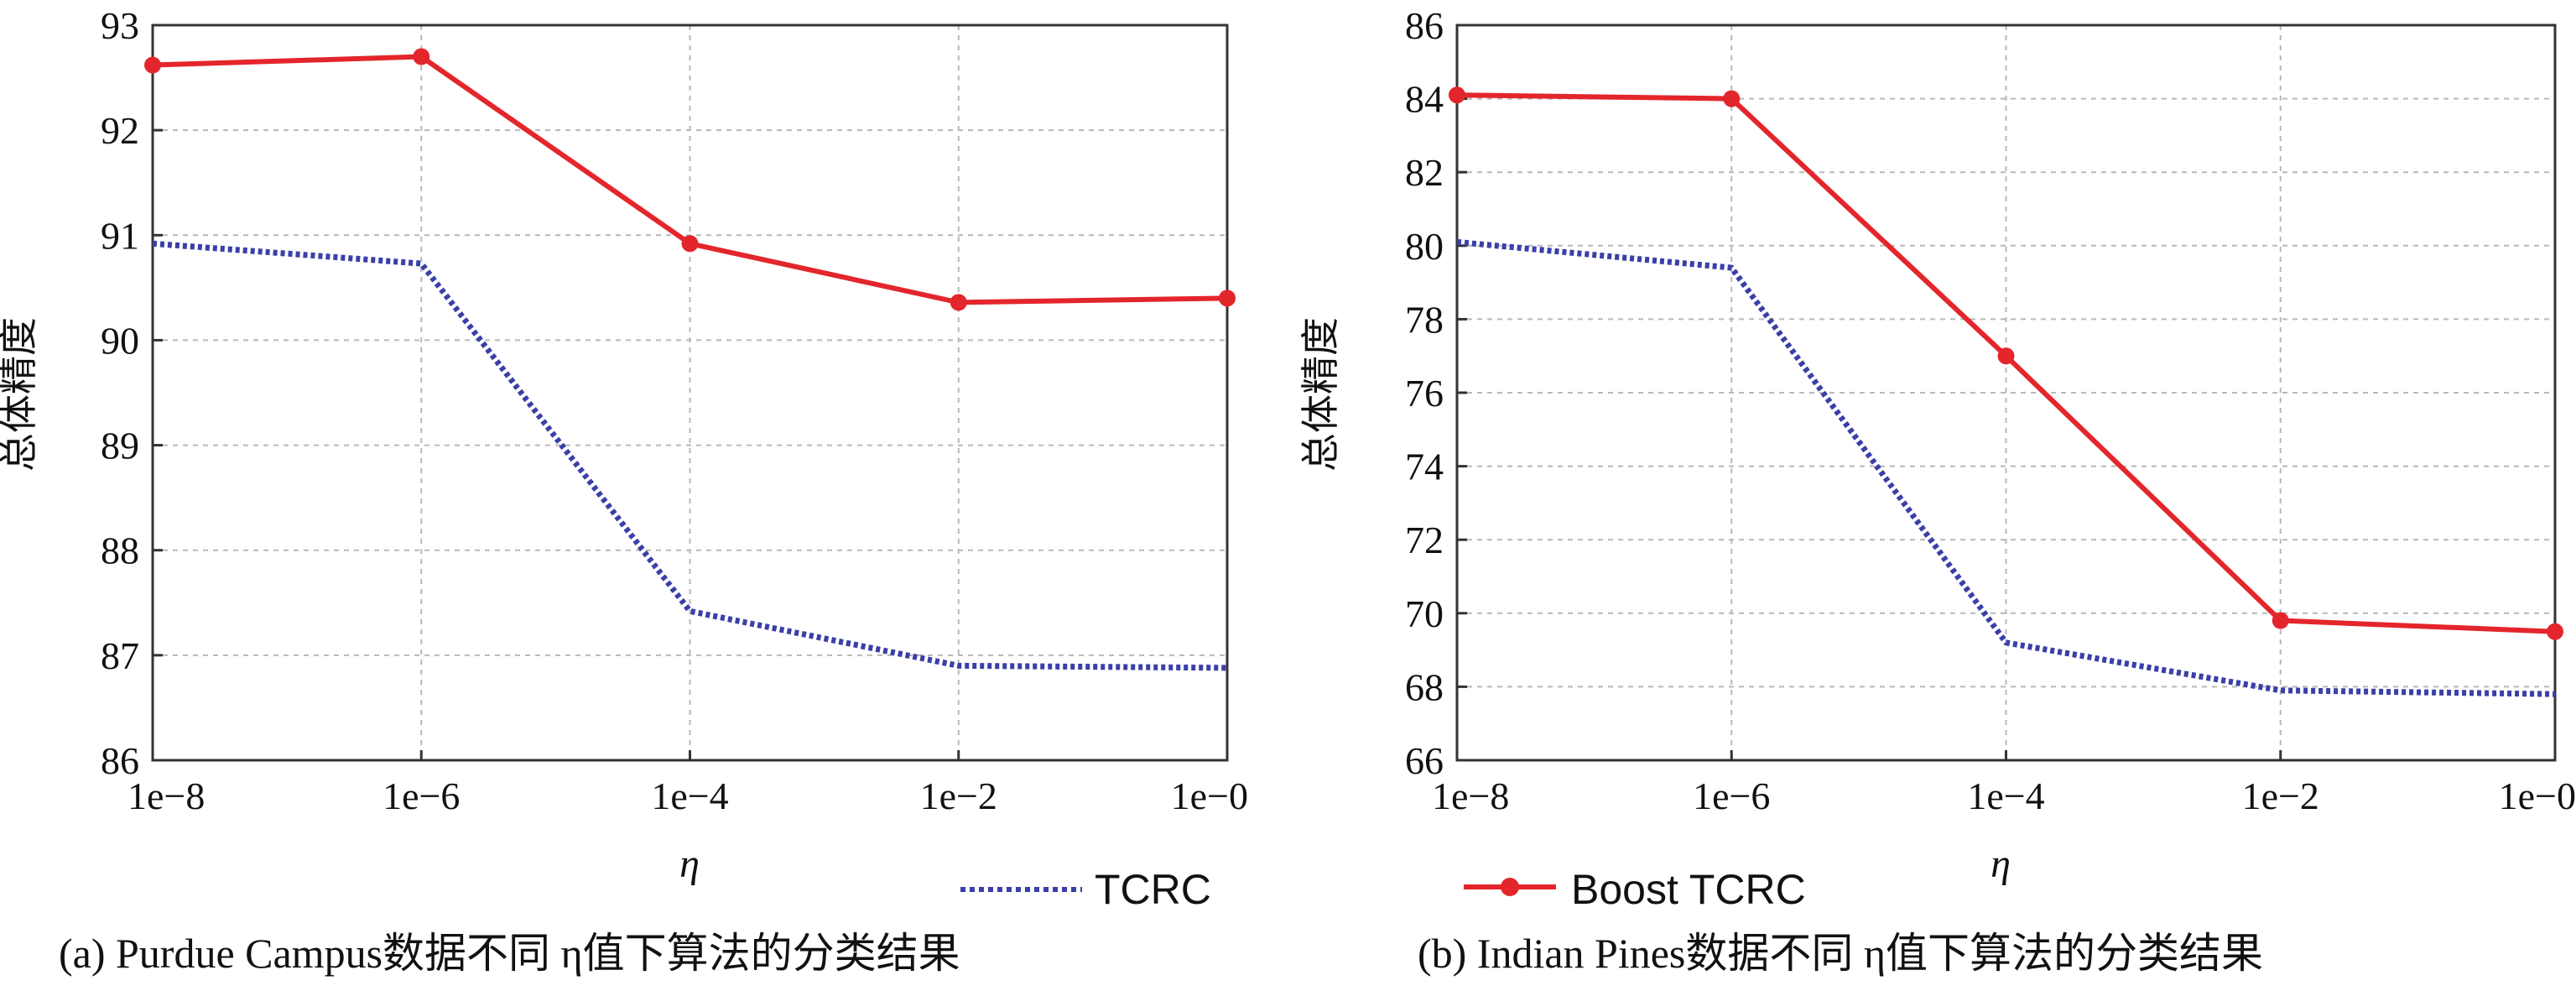  Describe the element at coordinates (1688, 889) in the screenshot. I see `legend-boost-tcrc-label: Boost TCRC` at that location.